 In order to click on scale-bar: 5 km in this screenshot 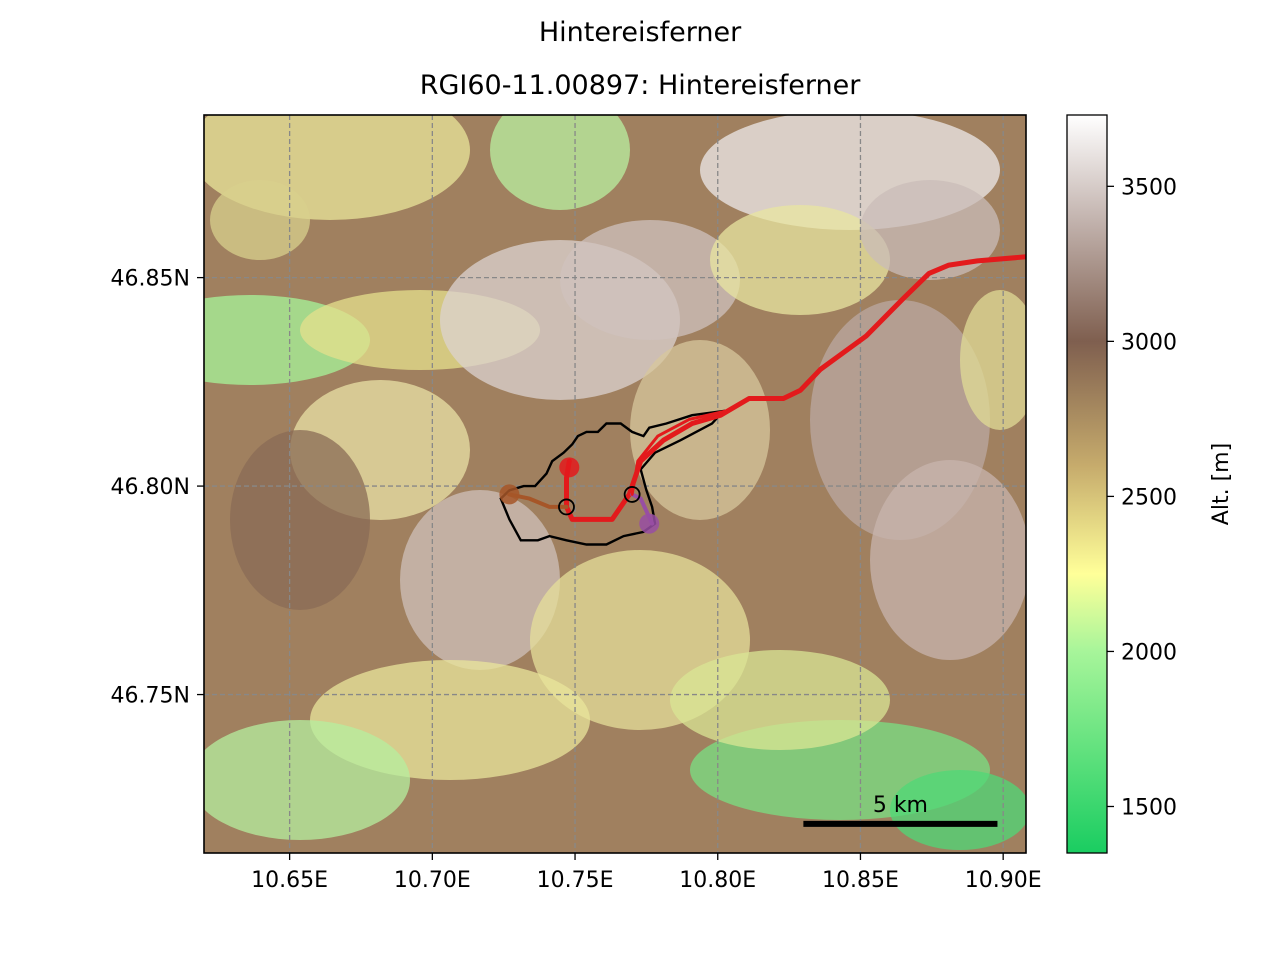, I will do `click(900, 810)`.